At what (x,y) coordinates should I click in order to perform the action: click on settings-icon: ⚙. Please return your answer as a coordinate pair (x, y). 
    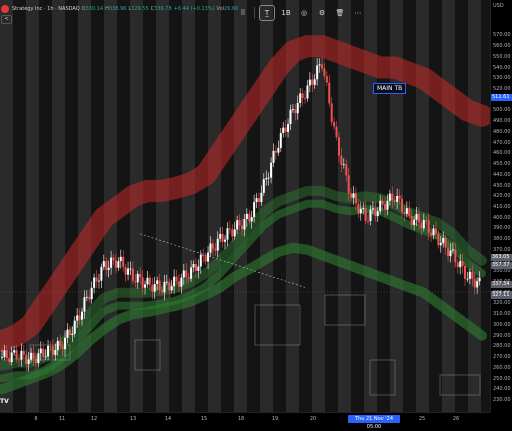
    Looking at the image, I should click on (322, 13).